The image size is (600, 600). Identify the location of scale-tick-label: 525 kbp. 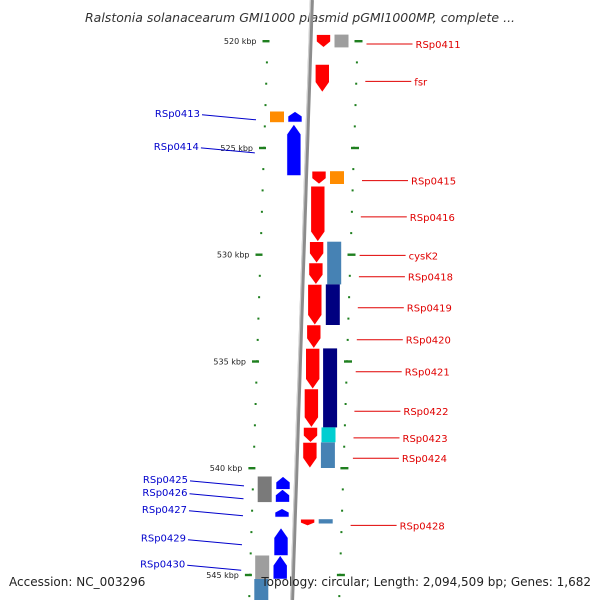
(236, 148).